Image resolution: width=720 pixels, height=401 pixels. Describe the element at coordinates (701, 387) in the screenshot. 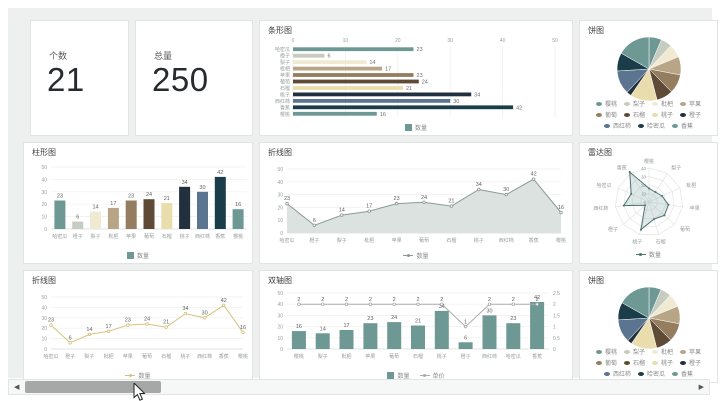

I see `scroll-right-arrow-icon: ▶` at that location.